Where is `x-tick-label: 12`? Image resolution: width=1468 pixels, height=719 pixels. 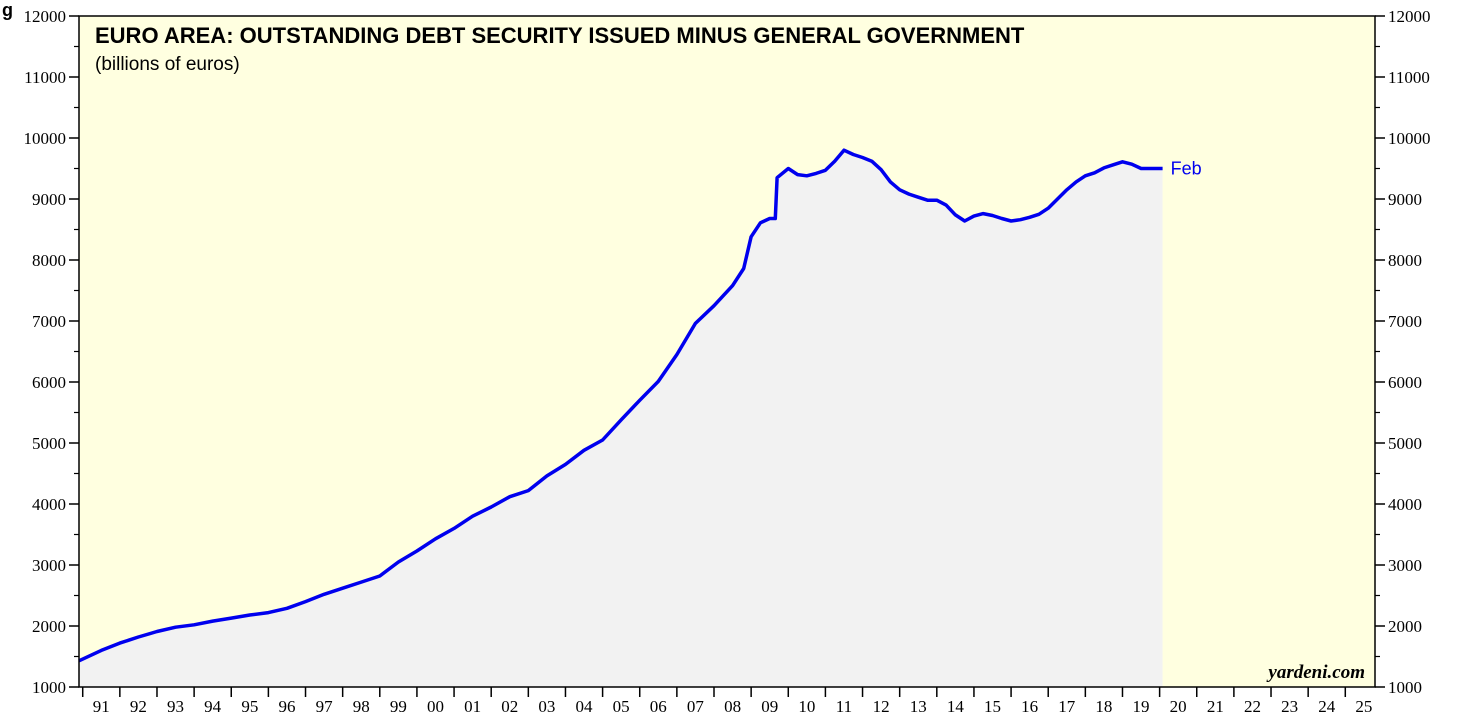 x-tick-label: 12 is located at coordinates (881, 706).